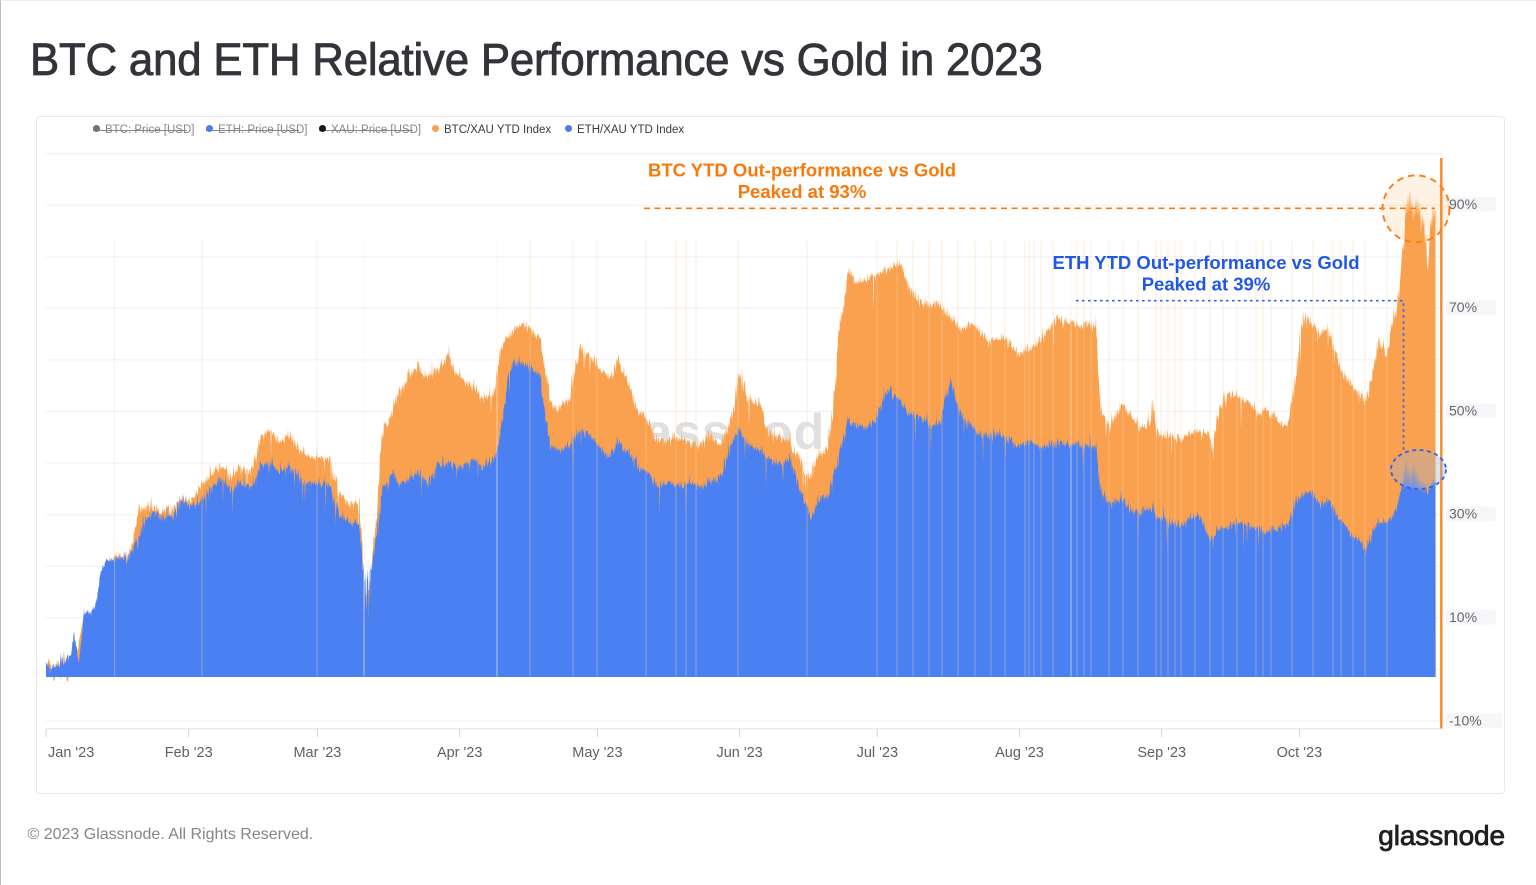 The width and height of the screenshot is (1536, 885). What do you see at coordinates (317, 753) in the screenshot?
I see `svg-text: Mar '23` at bounding box center [317, 753].